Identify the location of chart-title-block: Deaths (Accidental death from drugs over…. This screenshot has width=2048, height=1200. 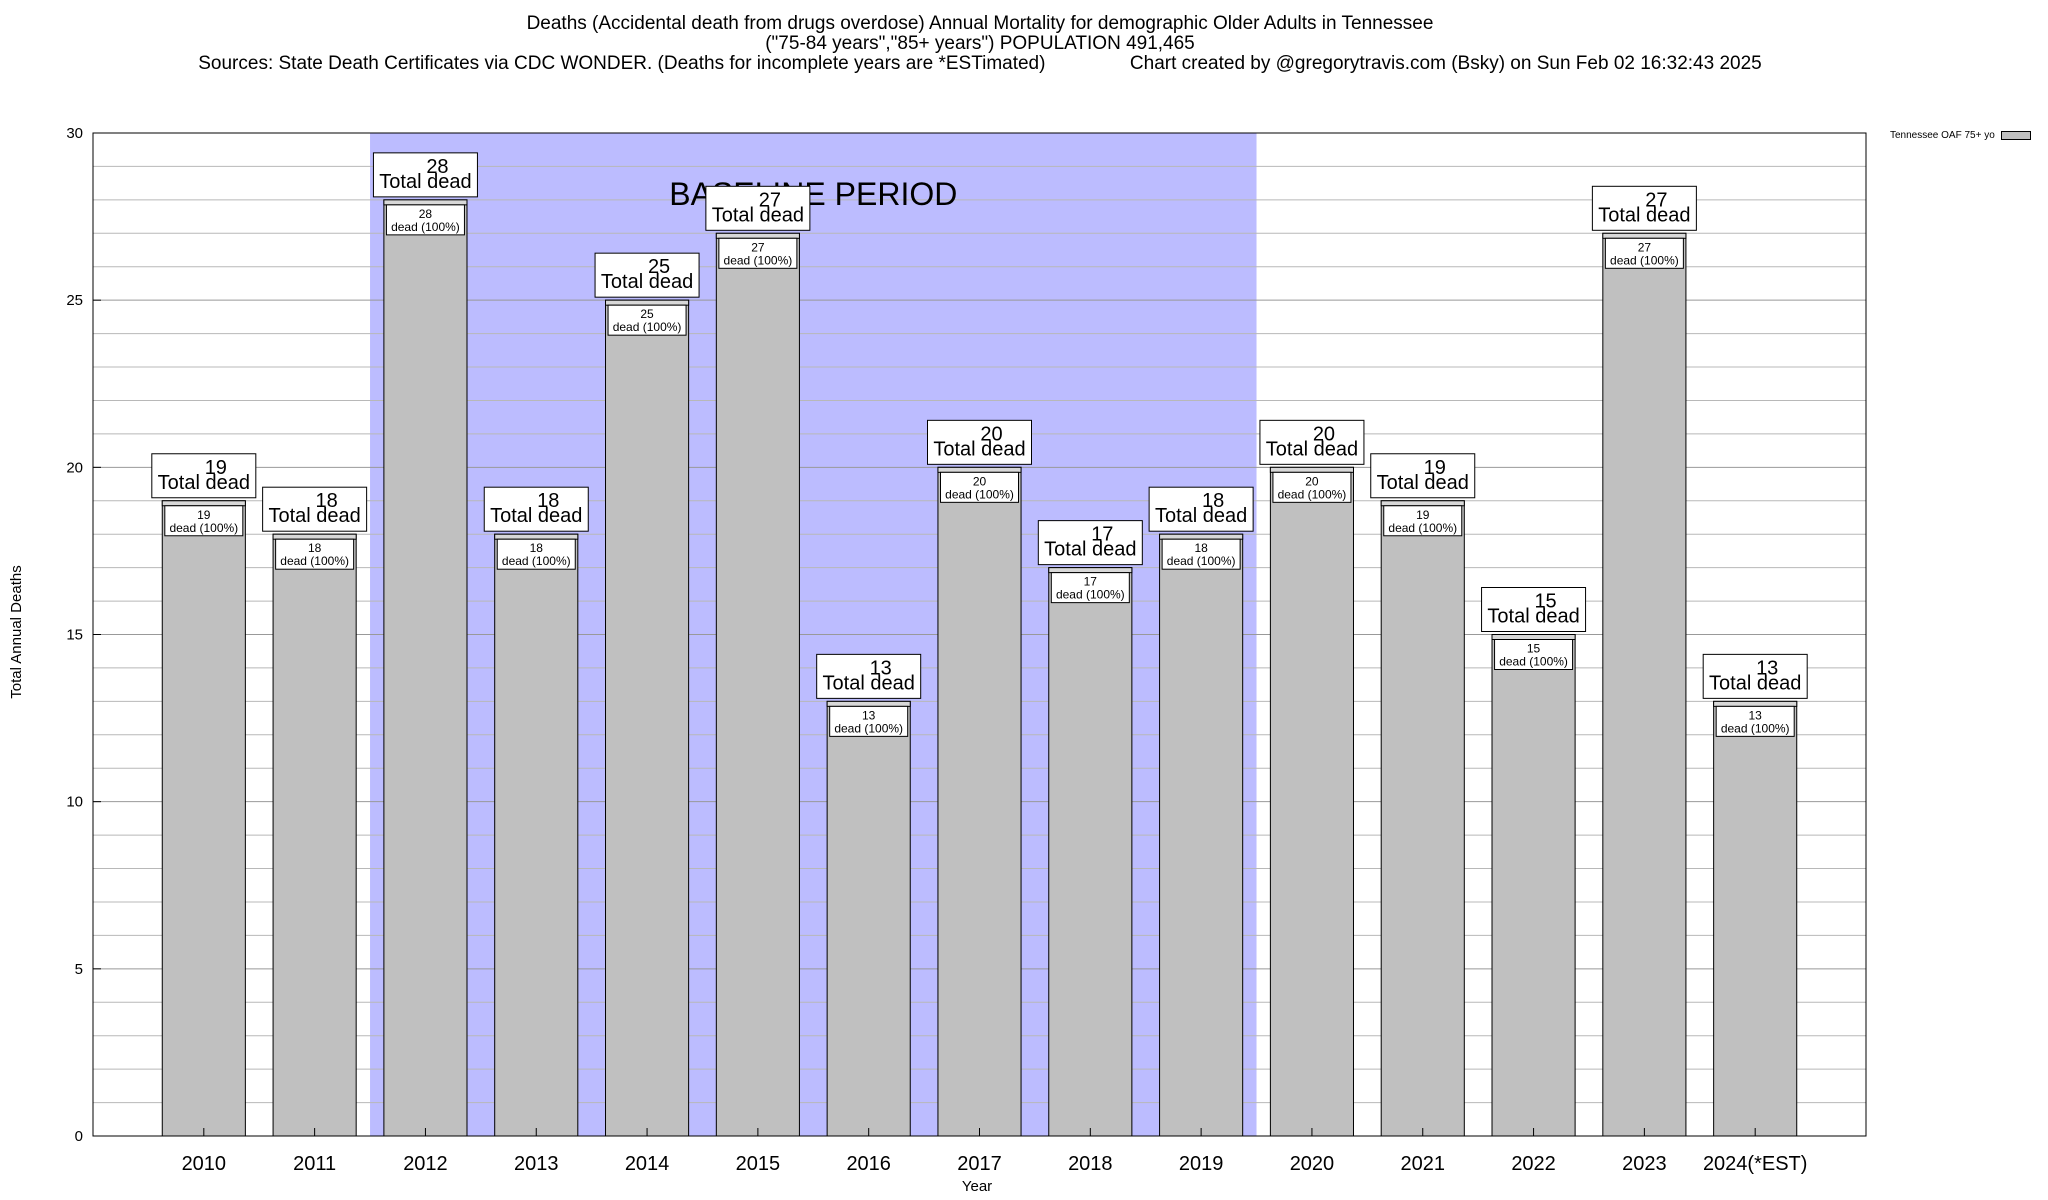
(980, 44).